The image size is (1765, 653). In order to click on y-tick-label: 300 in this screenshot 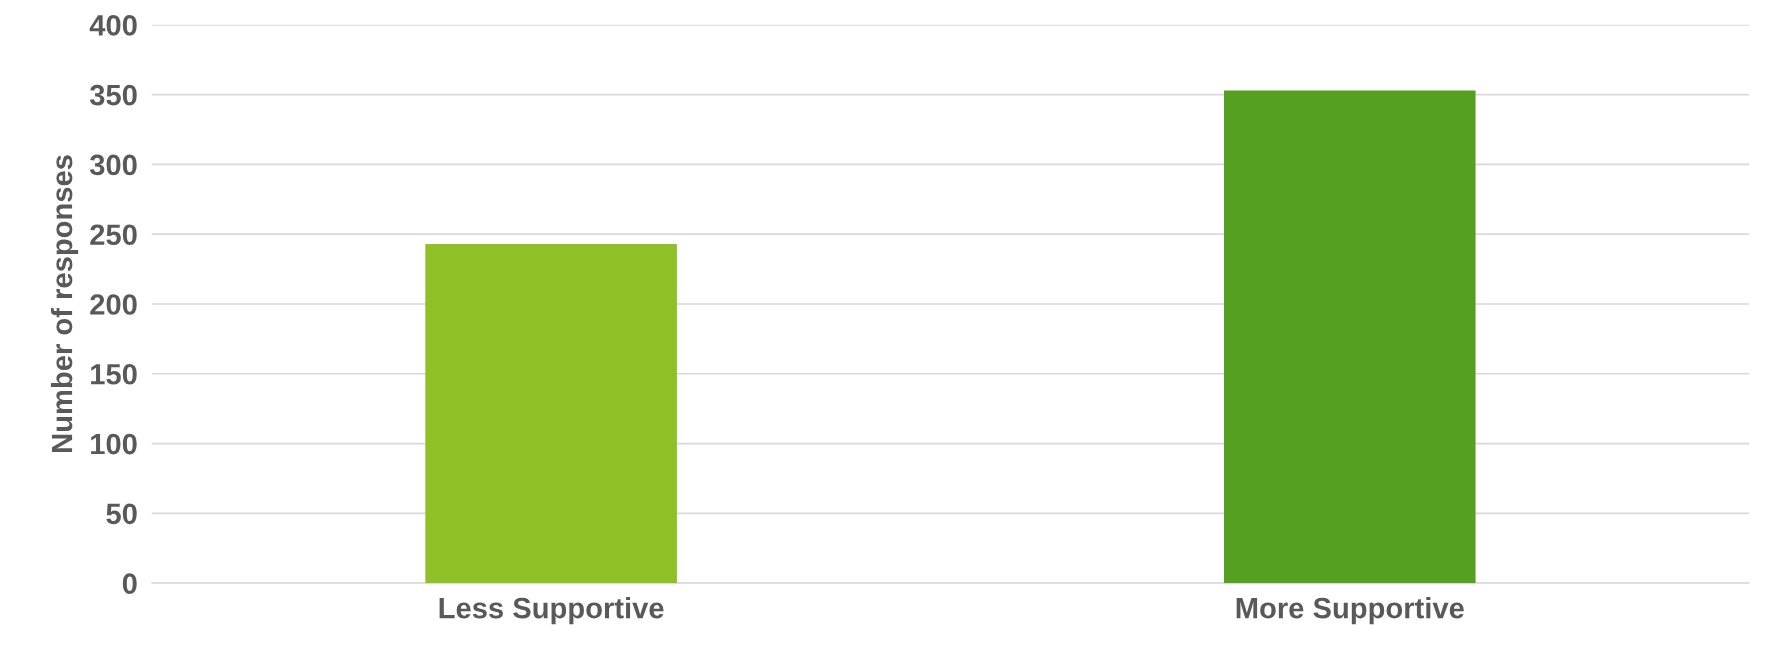, I will do `click(113, 165)`.